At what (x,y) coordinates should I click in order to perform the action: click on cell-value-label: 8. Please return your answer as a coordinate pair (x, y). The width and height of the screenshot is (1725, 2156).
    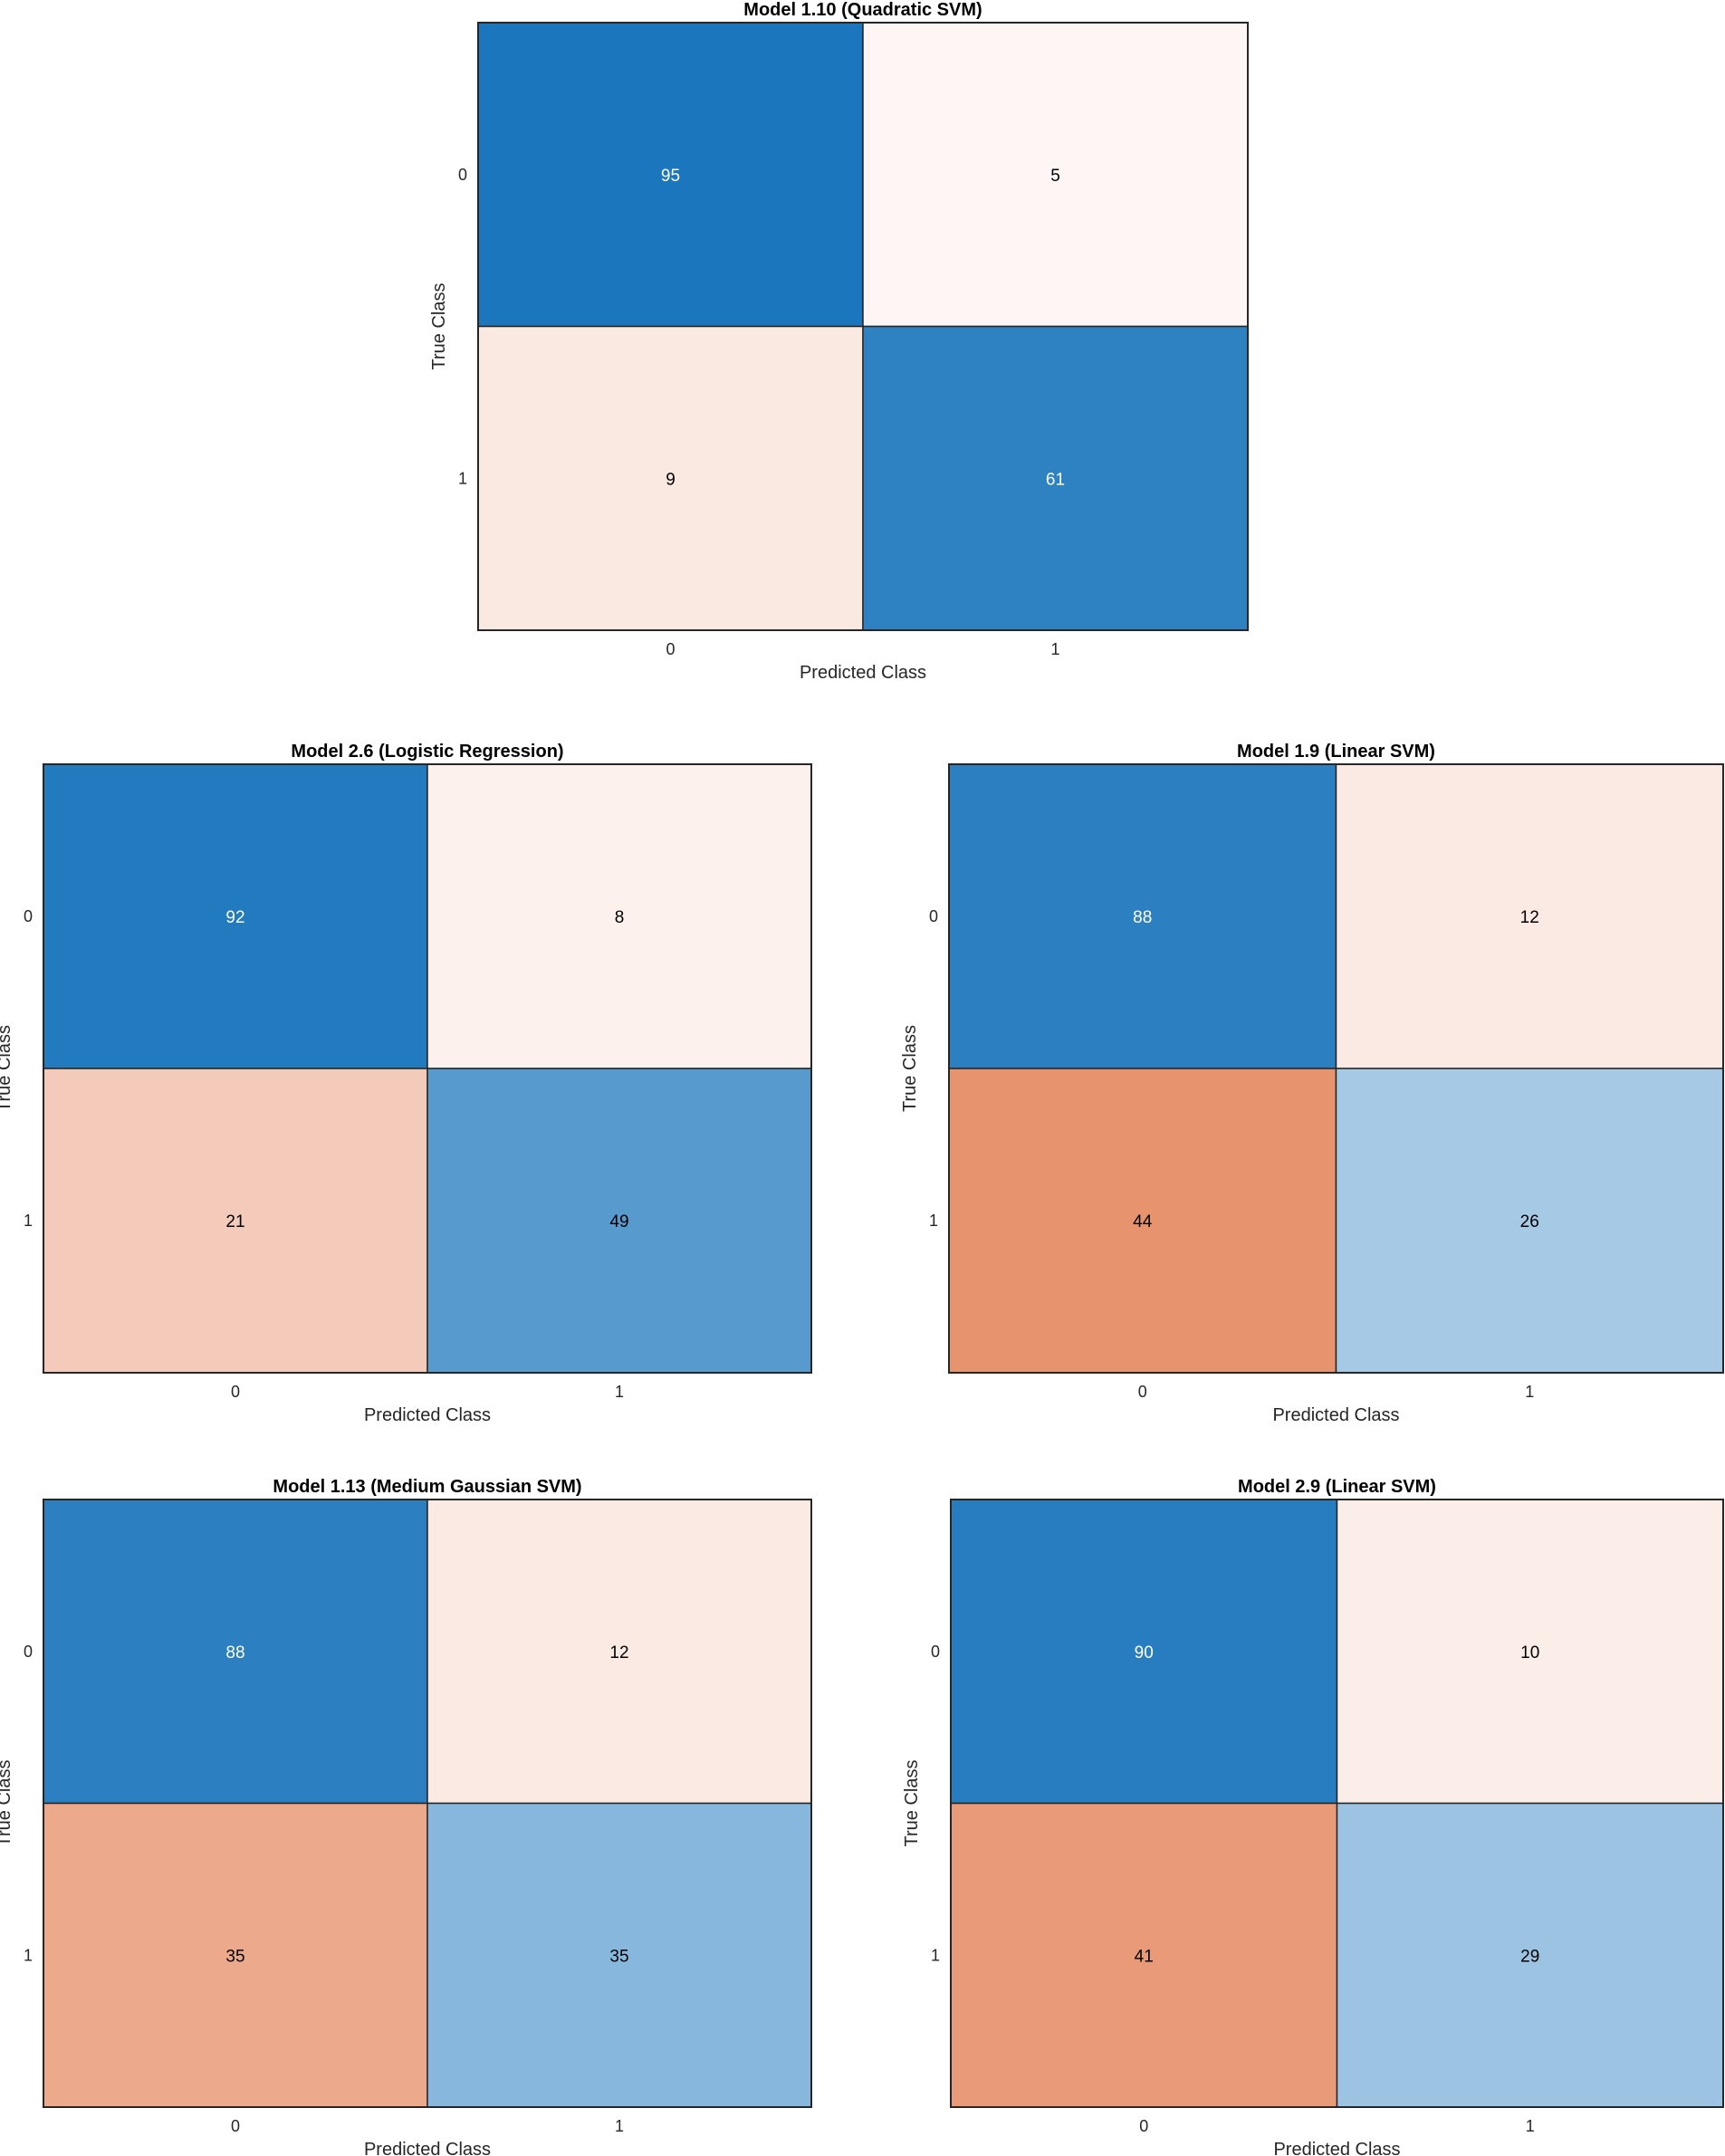
    Looking at the image, I should click on (620, 917).